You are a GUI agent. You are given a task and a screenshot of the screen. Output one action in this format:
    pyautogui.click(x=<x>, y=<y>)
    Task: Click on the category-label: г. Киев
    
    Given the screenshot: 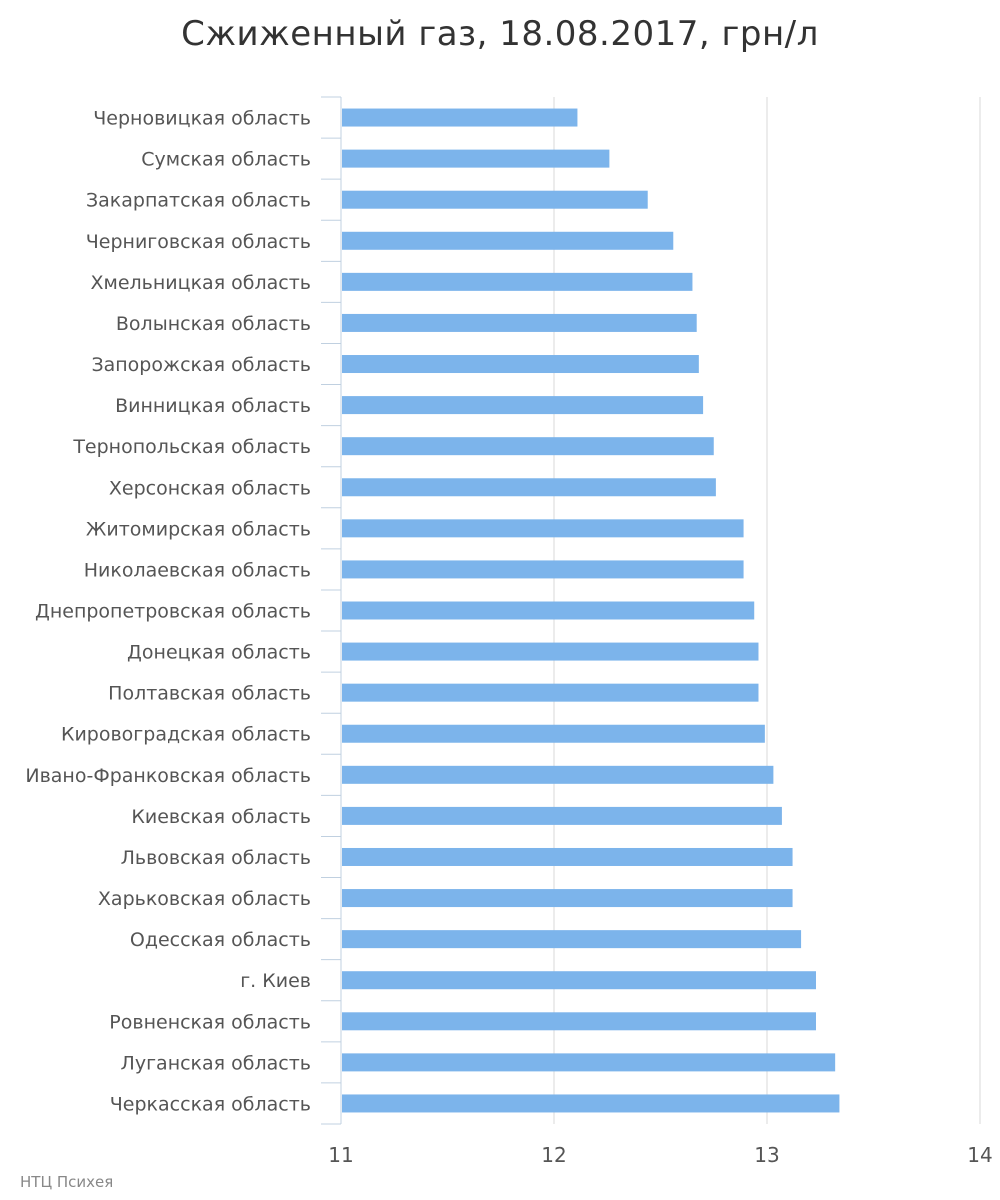 What is the action you would take?
    pyautogui.click(x=275, y=981)
    